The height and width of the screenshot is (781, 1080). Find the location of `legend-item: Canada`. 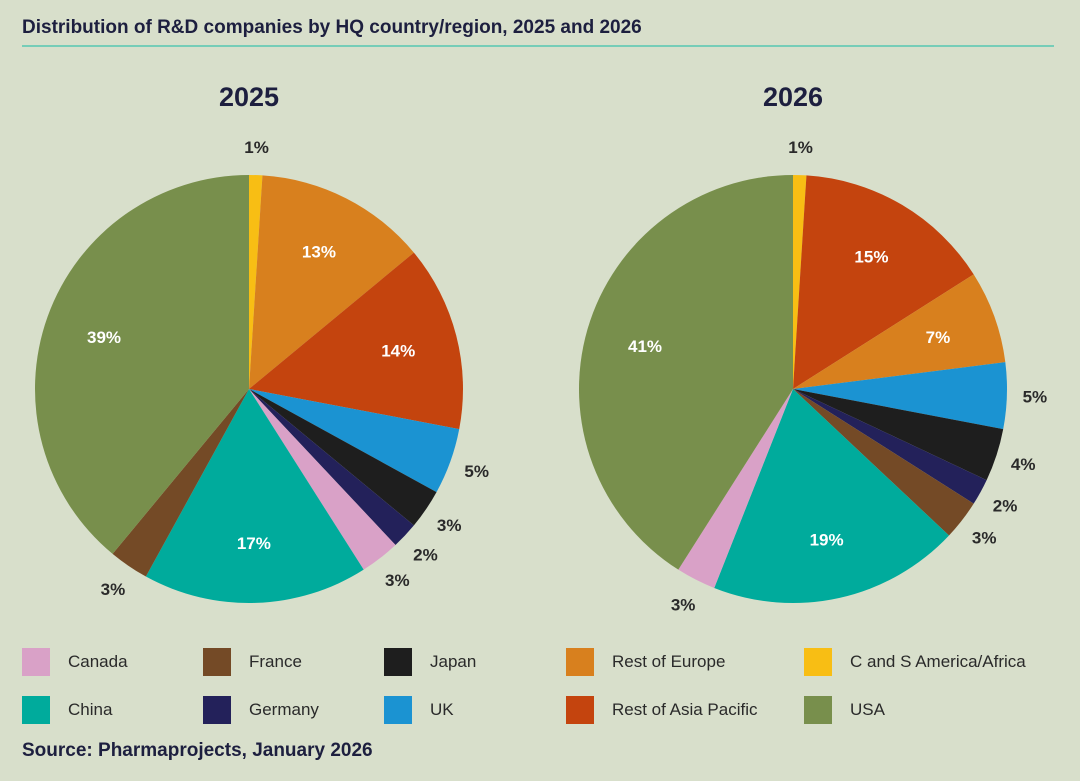

legend-item: Canada is located at coordinates (75, 662).